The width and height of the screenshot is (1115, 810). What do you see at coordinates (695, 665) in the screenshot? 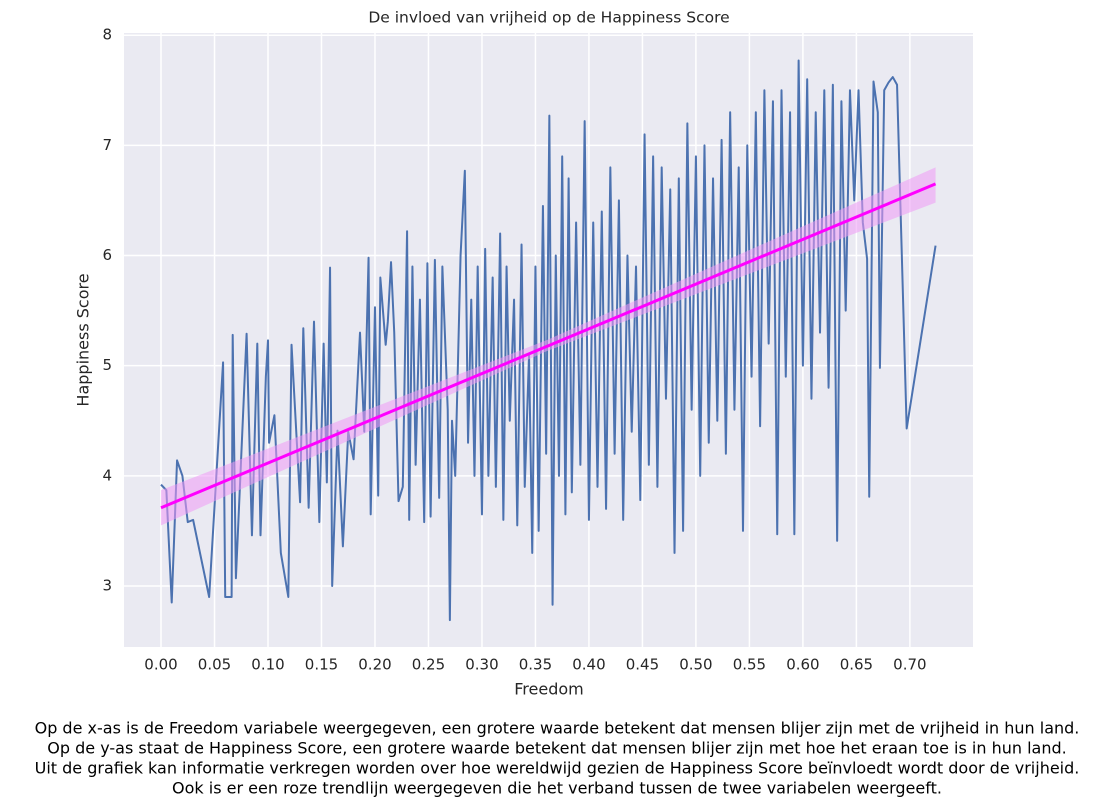
I see `x-tick-label: 0.50` at bounding box center [695, 665].